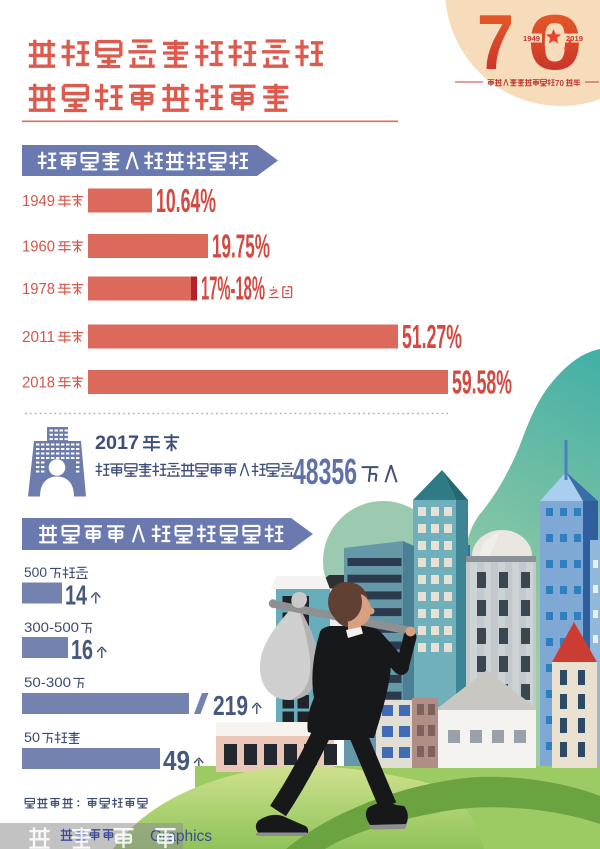  What do you see at coordinates (35, 572) in the screenshot?
I see `svg-text: 500` at bounding box center [35, 572].